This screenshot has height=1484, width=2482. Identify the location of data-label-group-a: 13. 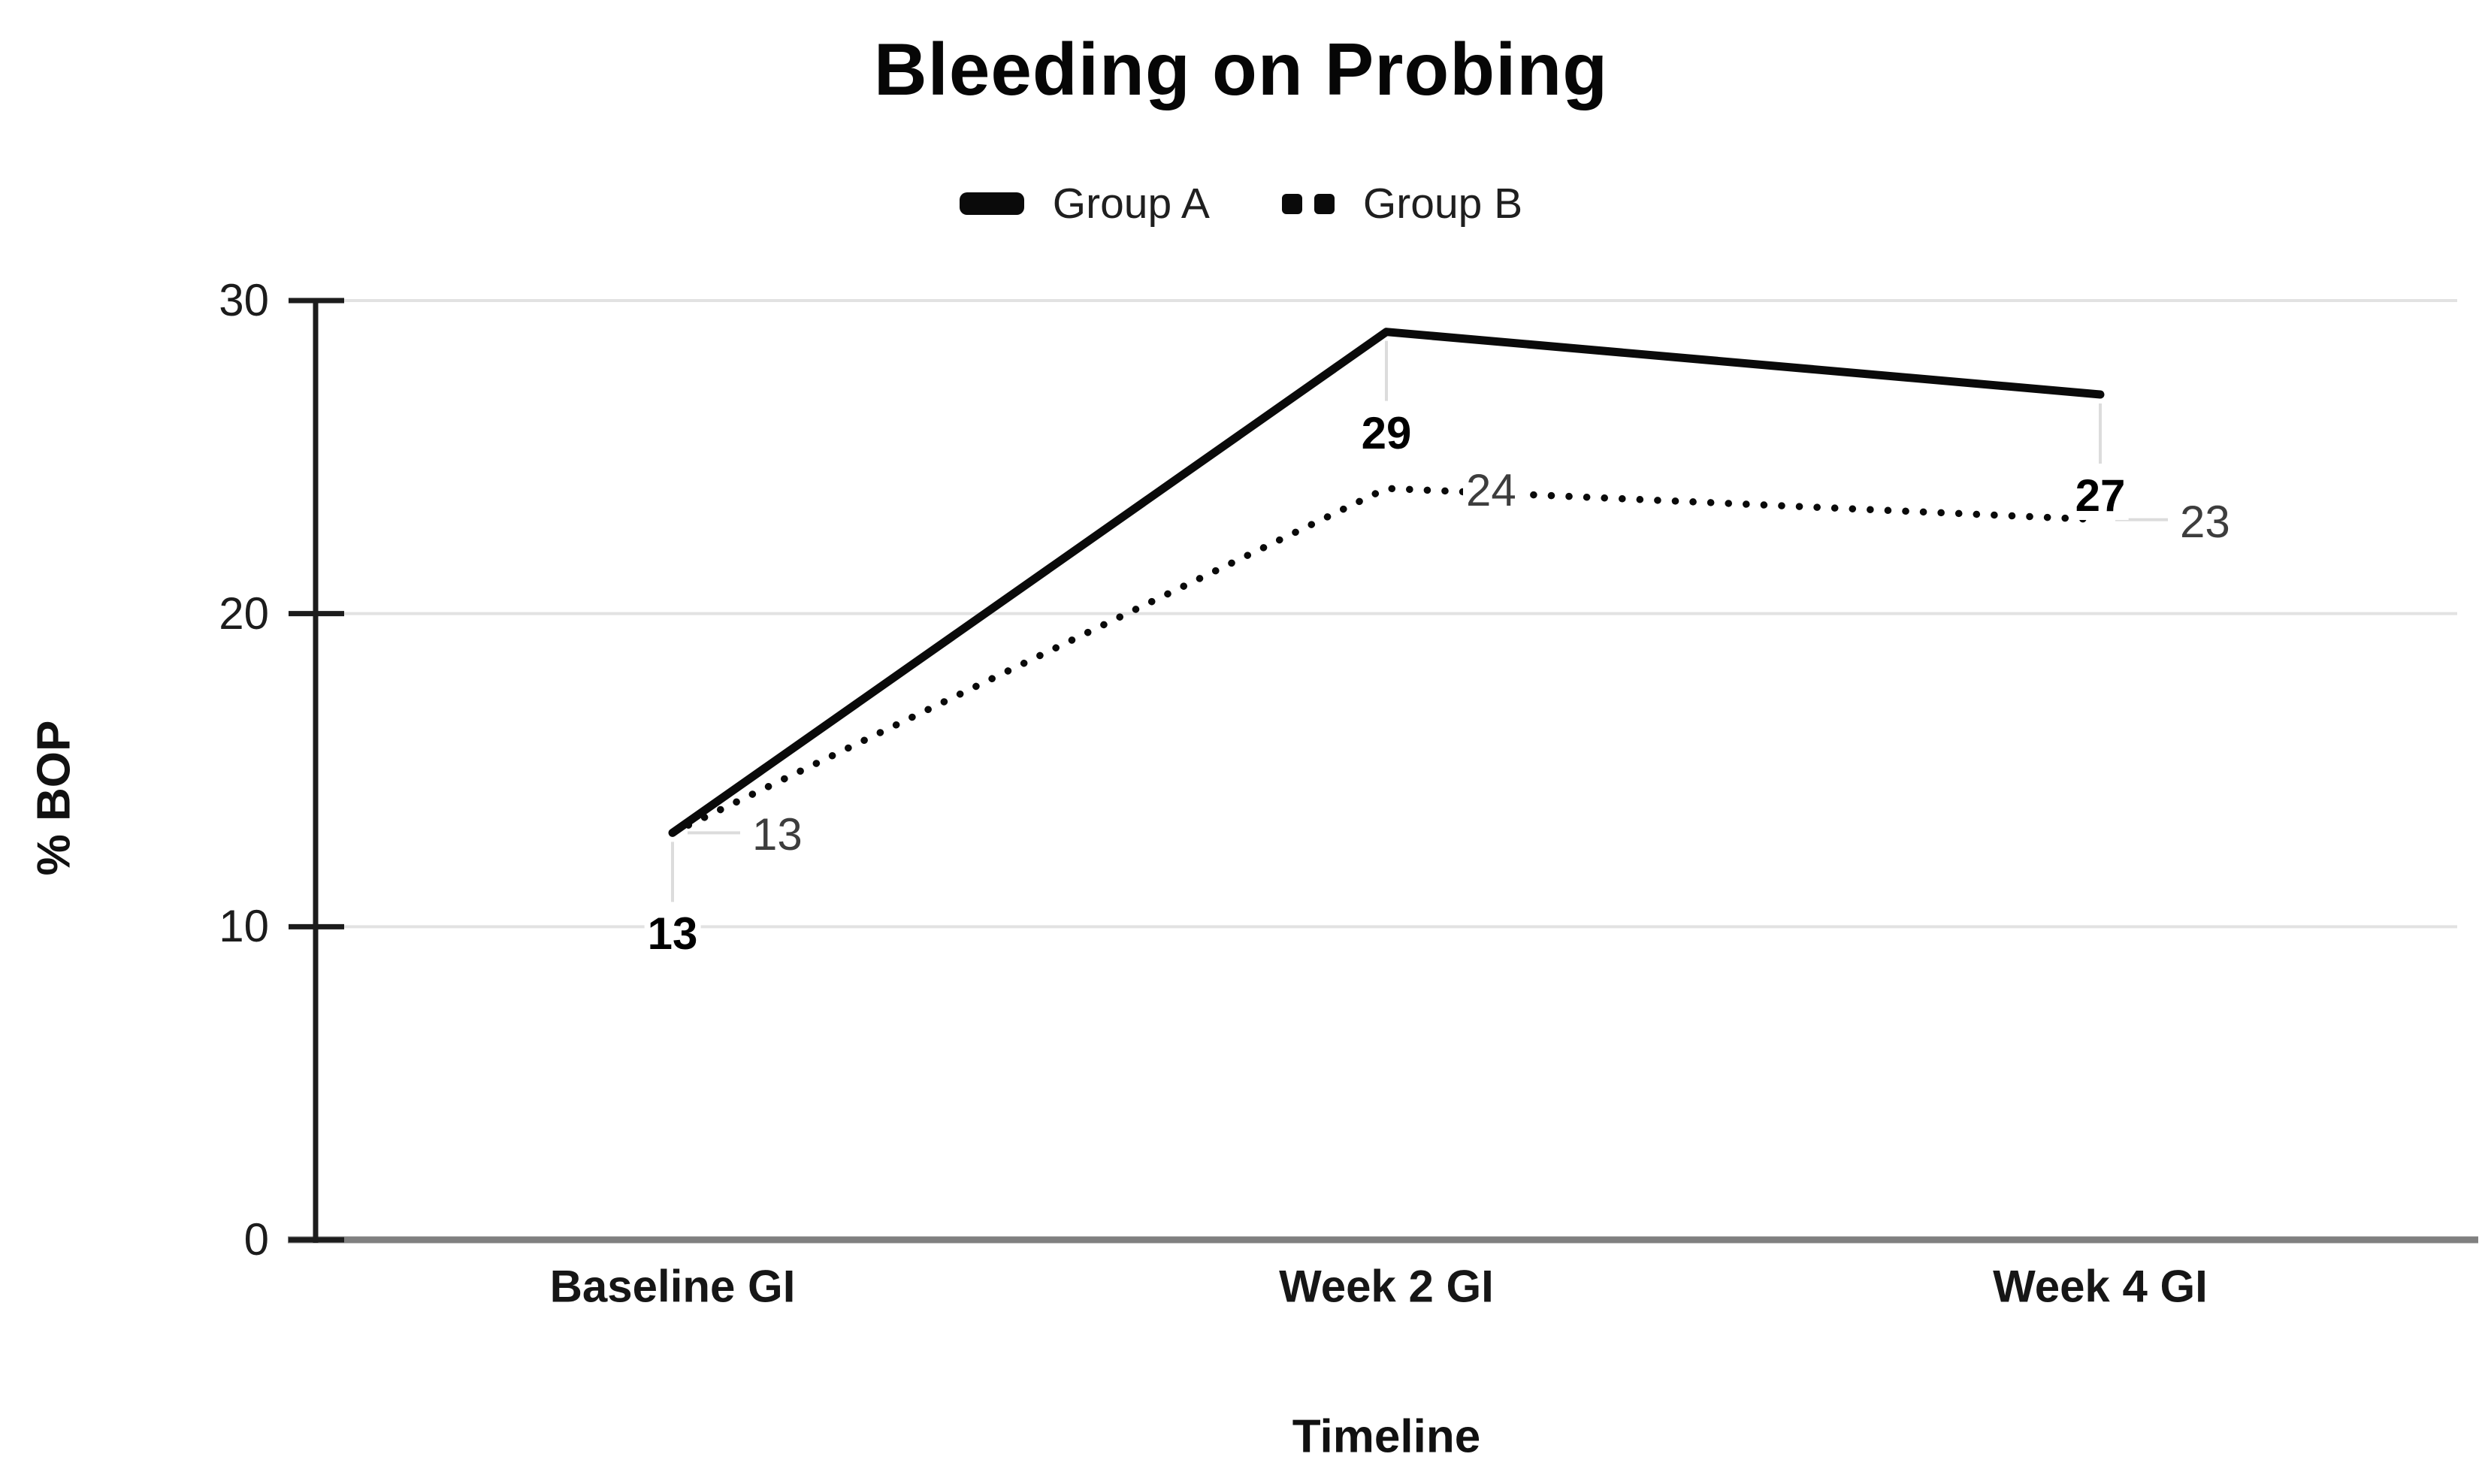
(672, 934).